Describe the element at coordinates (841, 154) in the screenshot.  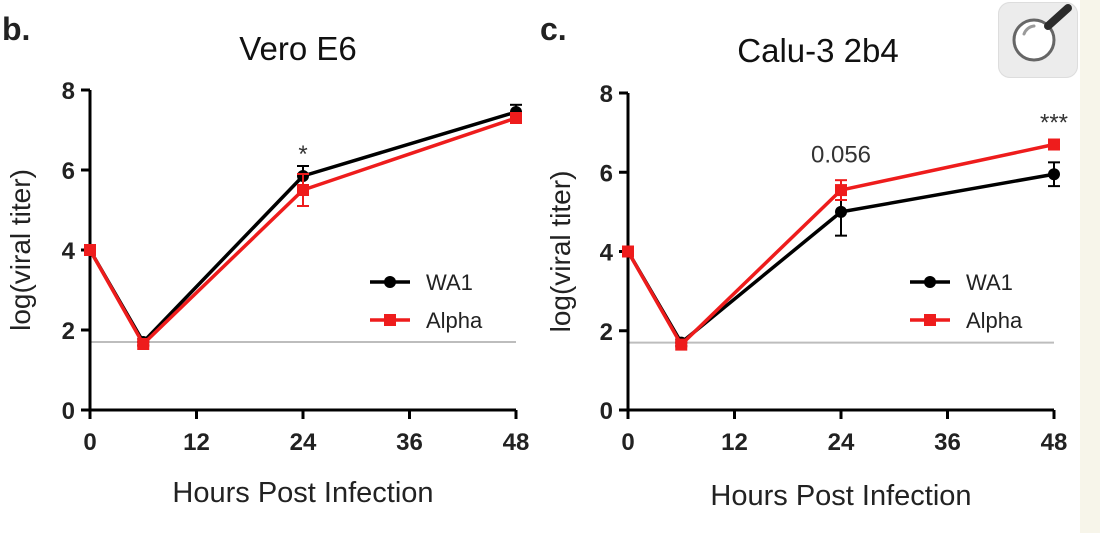
I see `significance-annotation: 0.056` at that location.